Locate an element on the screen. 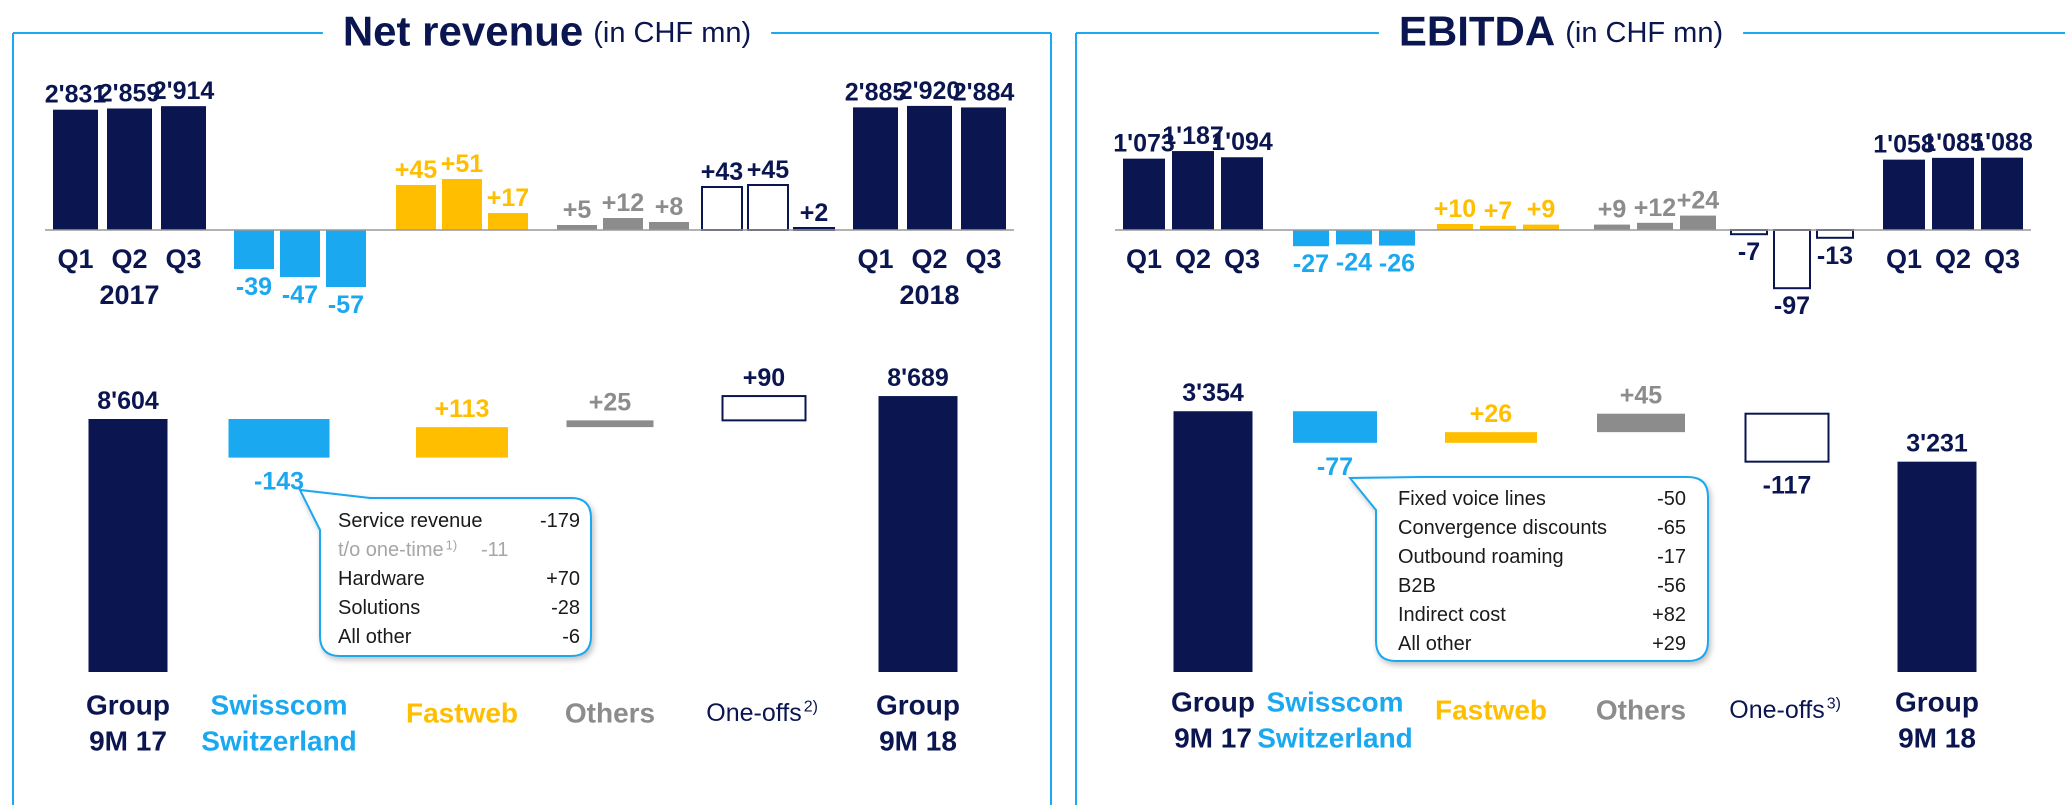  callout-value: -65 is located at coordinates (1671, 528).